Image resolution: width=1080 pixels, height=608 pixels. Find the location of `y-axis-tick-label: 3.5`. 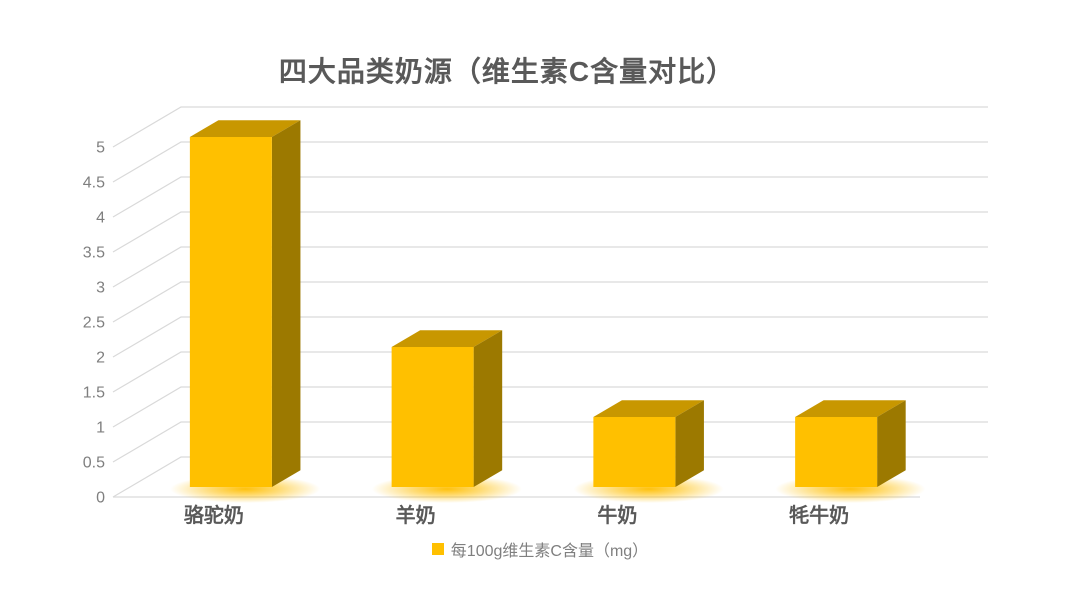

y-axis-tick-label: 3.5 is located at coordinates (94, 253).